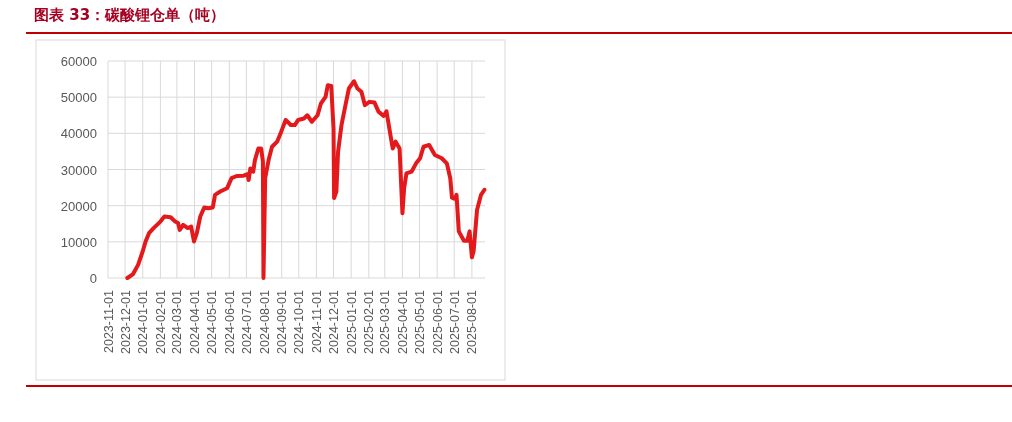 This screenshot has height=422, width=1012. What do you see at coordinates (78, 134) in the screenshot?
I see `y-tick-label: 40000` at bounding box center [78, 134].